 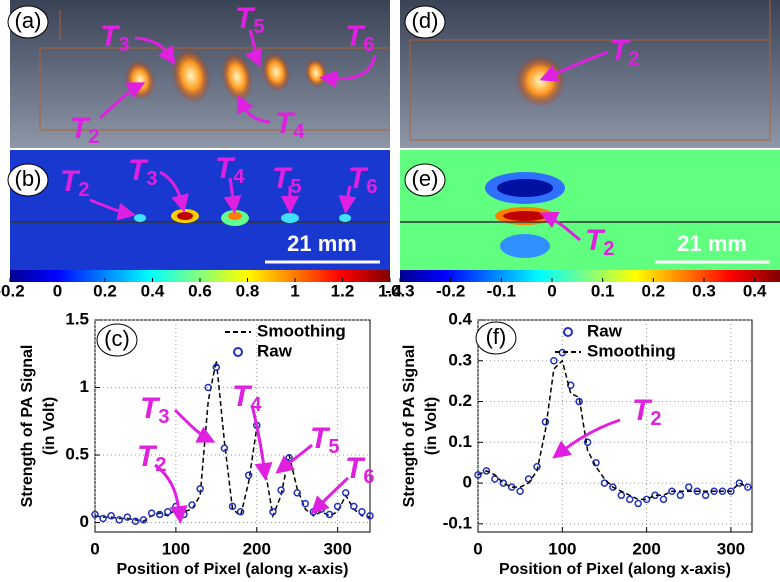 What do you see at coordinates (176, 548) in the screenshot?
I see `x-tick-label: 100` at bounding box center [176, 548].